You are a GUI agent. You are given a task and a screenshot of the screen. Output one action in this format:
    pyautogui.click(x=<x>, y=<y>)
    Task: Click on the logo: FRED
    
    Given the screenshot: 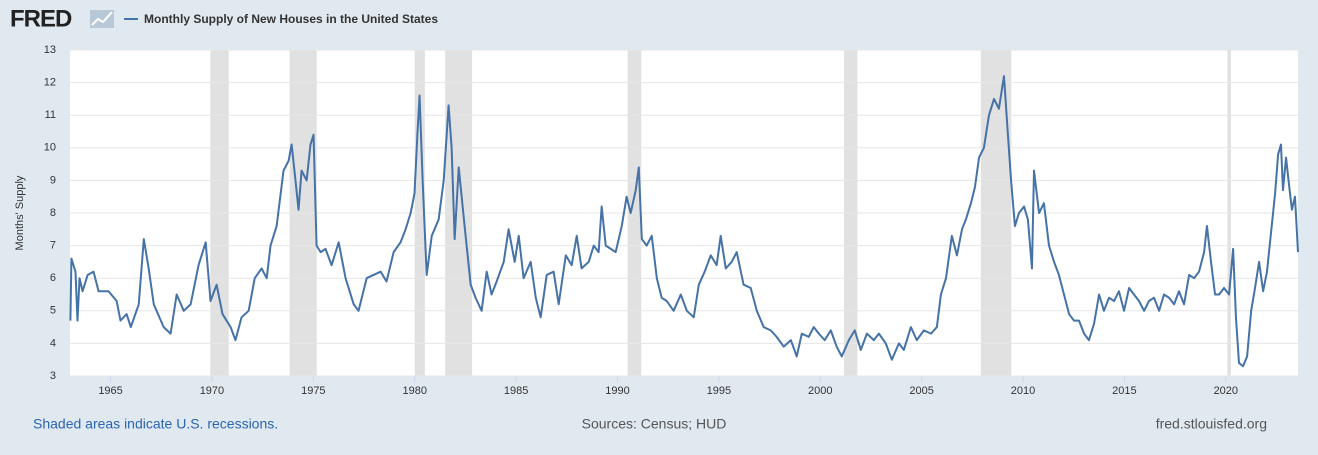 What is the action you would take?
    pyautogui.click(x=41, y=18)
    